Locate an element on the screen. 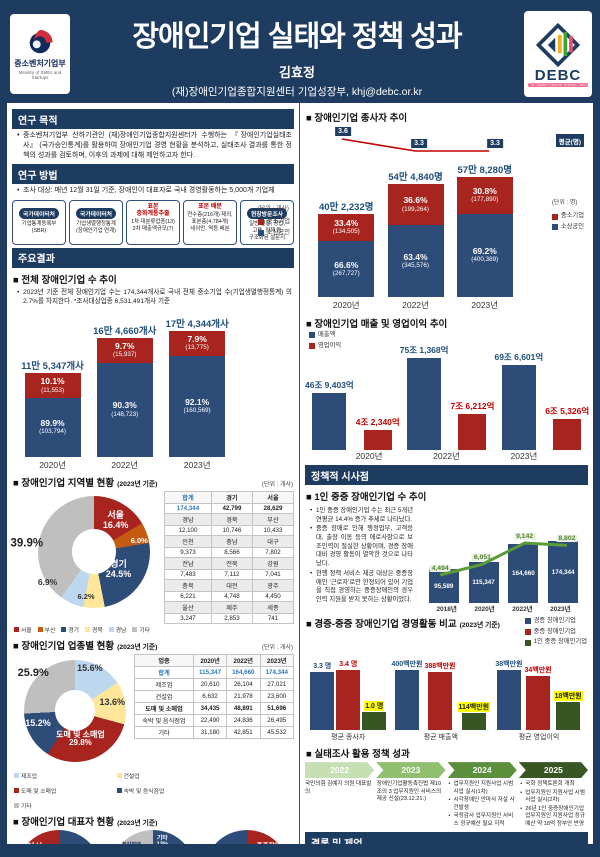 The height and width of the screenshot is (857, 600). region-label-cell: 강원 is located at coordinates (273, 563).